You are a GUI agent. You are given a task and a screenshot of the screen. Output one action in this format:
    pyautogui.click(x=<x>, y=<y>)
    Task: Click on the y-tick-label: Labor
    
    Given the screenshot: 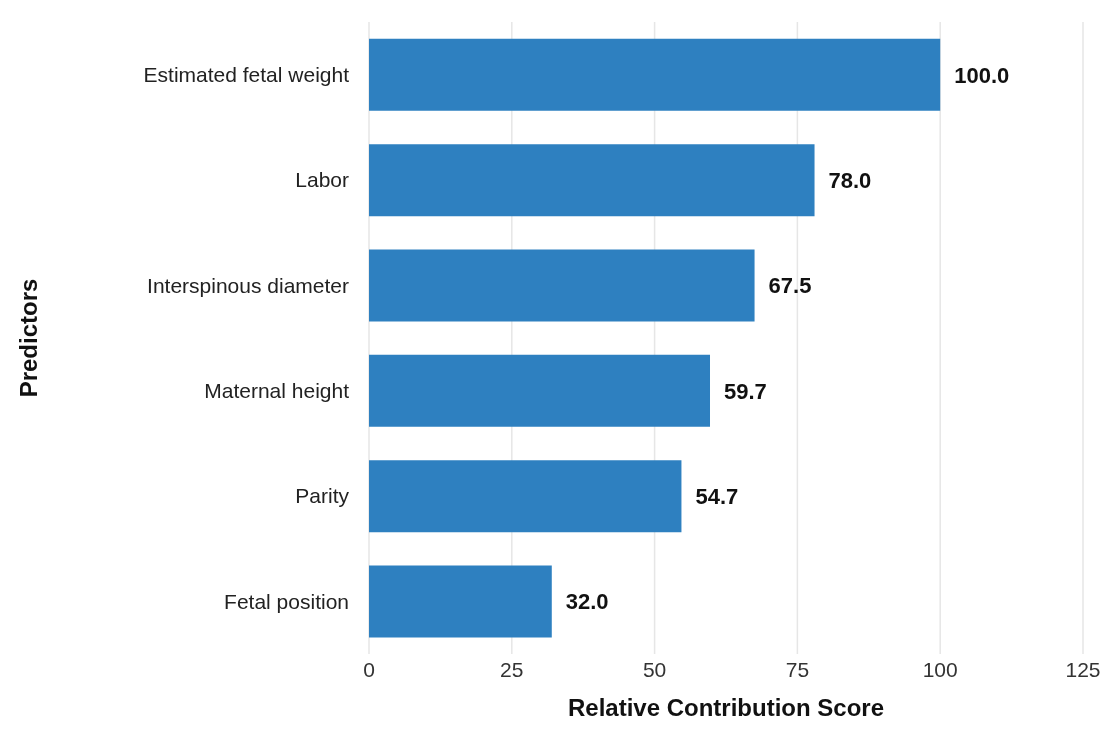 What is the action you would take?
    pyautogui.click(x=322, y=180)
    